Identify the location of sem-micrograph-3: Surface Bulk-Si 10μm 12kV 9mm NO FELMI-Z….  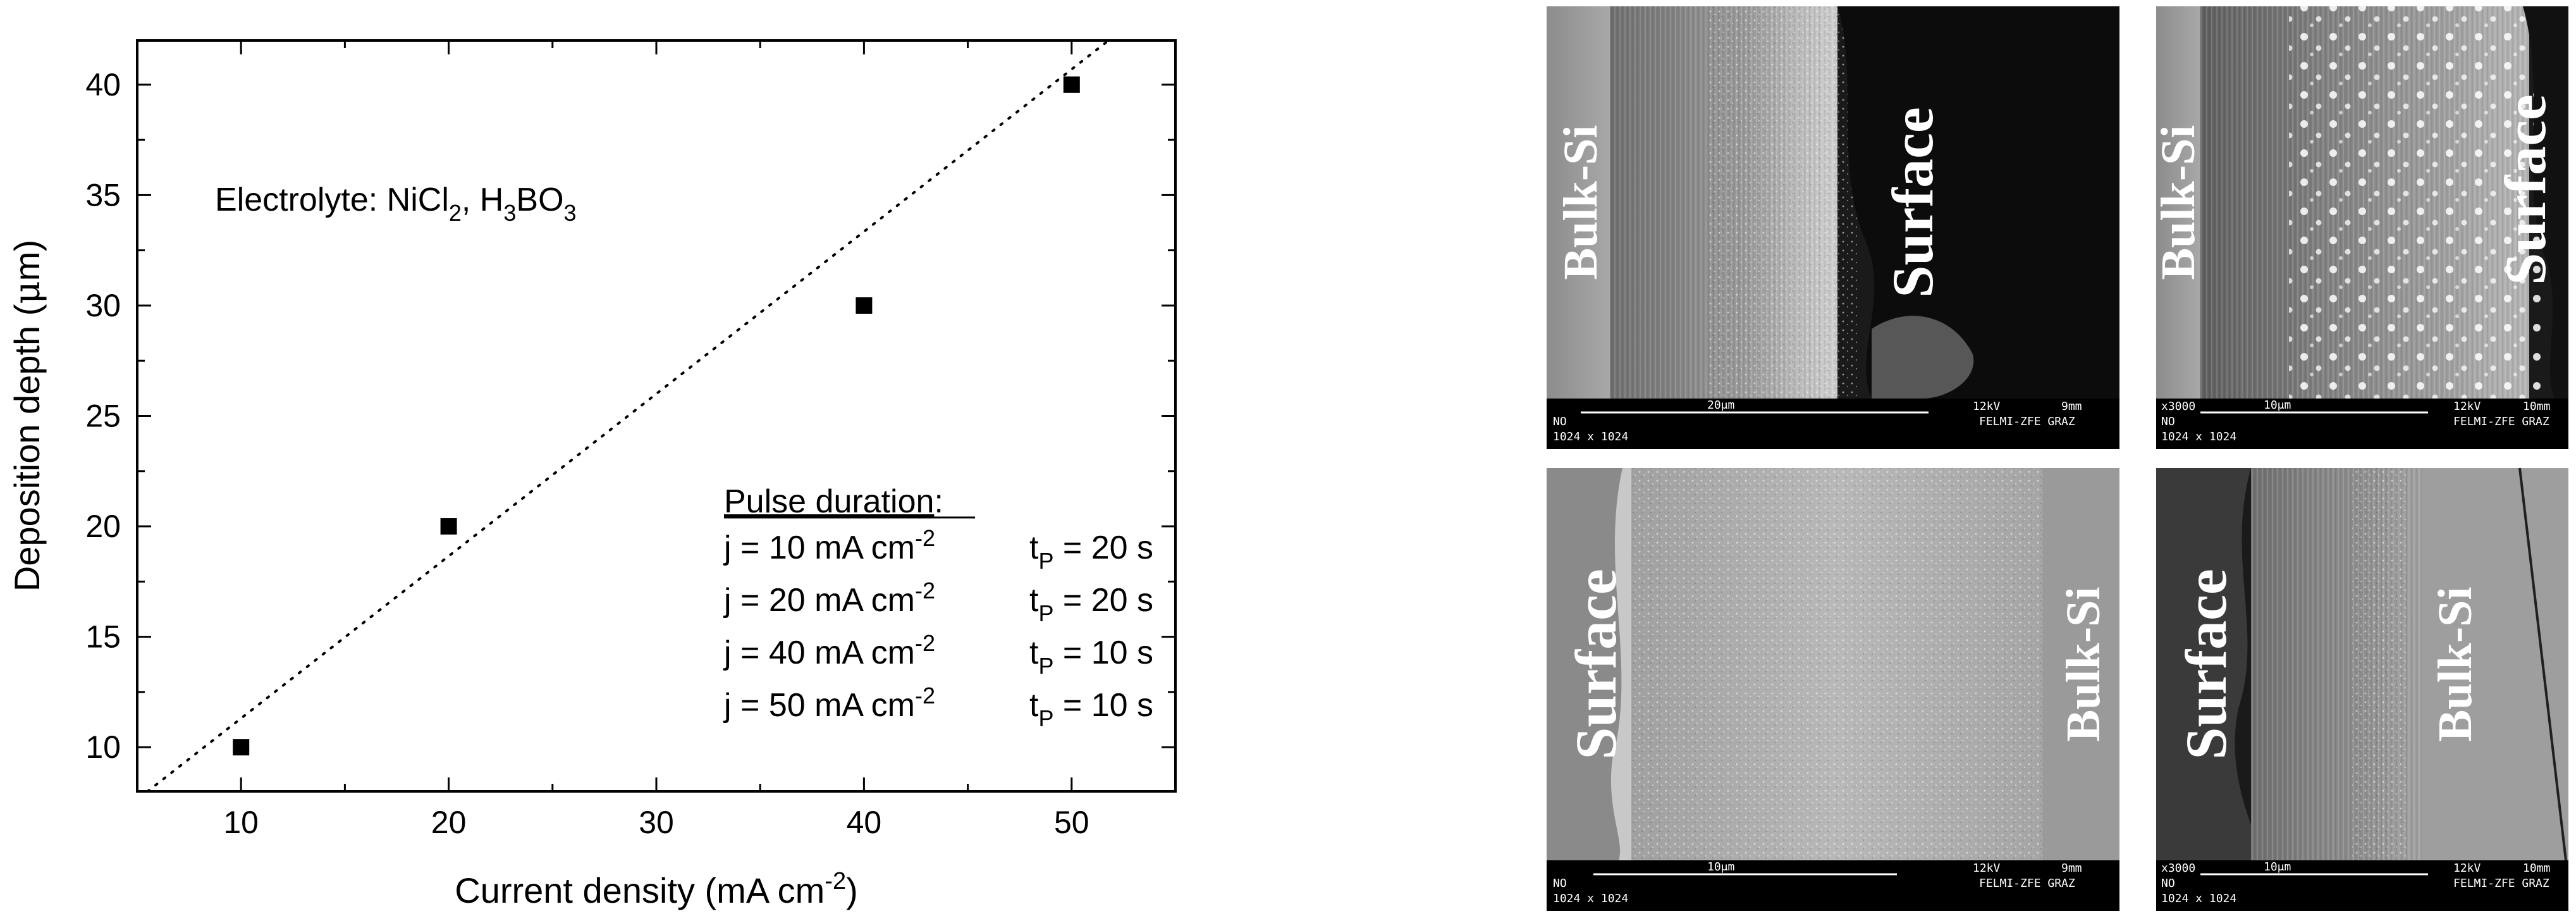
(1833, 689).